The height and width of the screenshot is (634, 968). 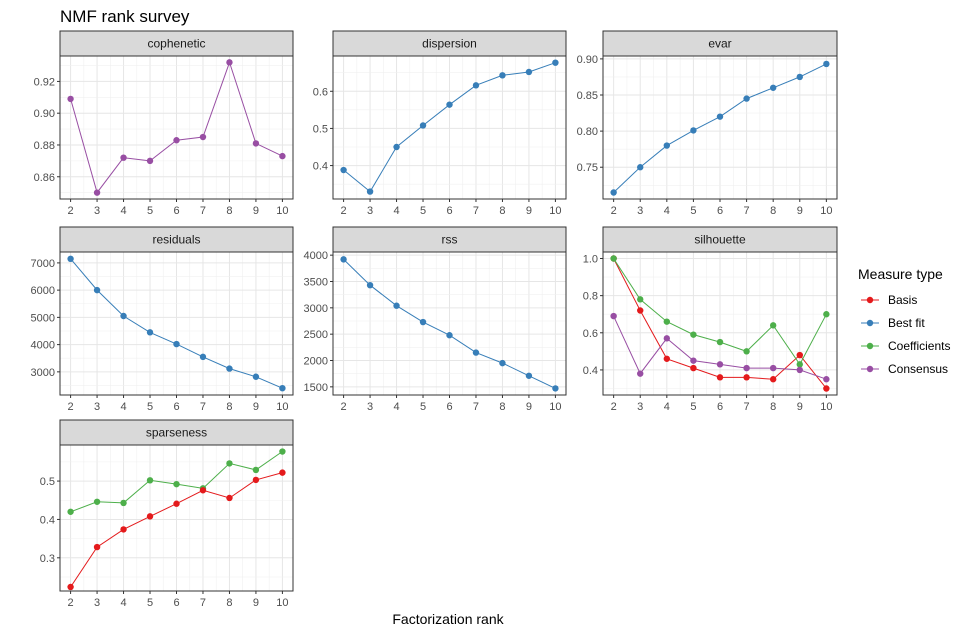 I want to click on panel-residuals: residuals 3000 4000 5000 6000 7000 2 3 4 5 6 7 8 9 10, so click(x=162, y=319).